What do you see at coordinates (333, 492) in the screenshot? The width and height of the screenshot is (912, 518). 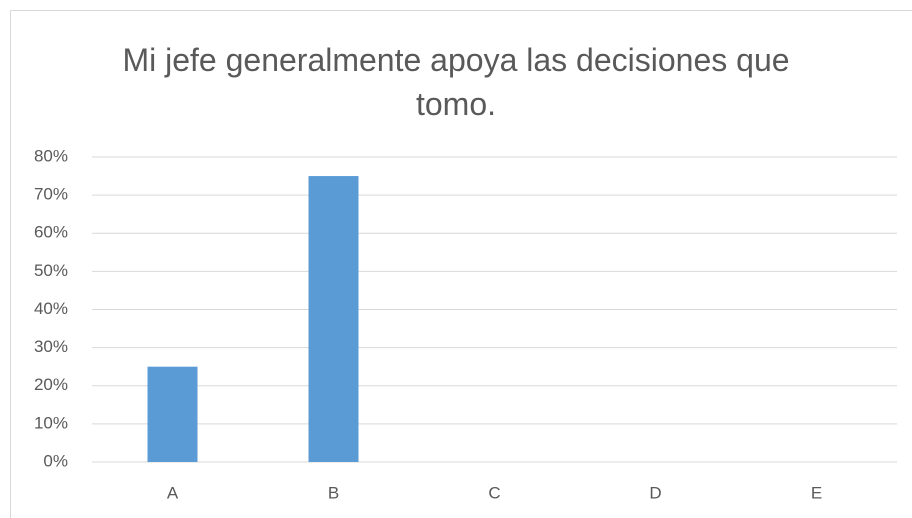 I see `x-tick-label: B` at bounding box center [333, 492].